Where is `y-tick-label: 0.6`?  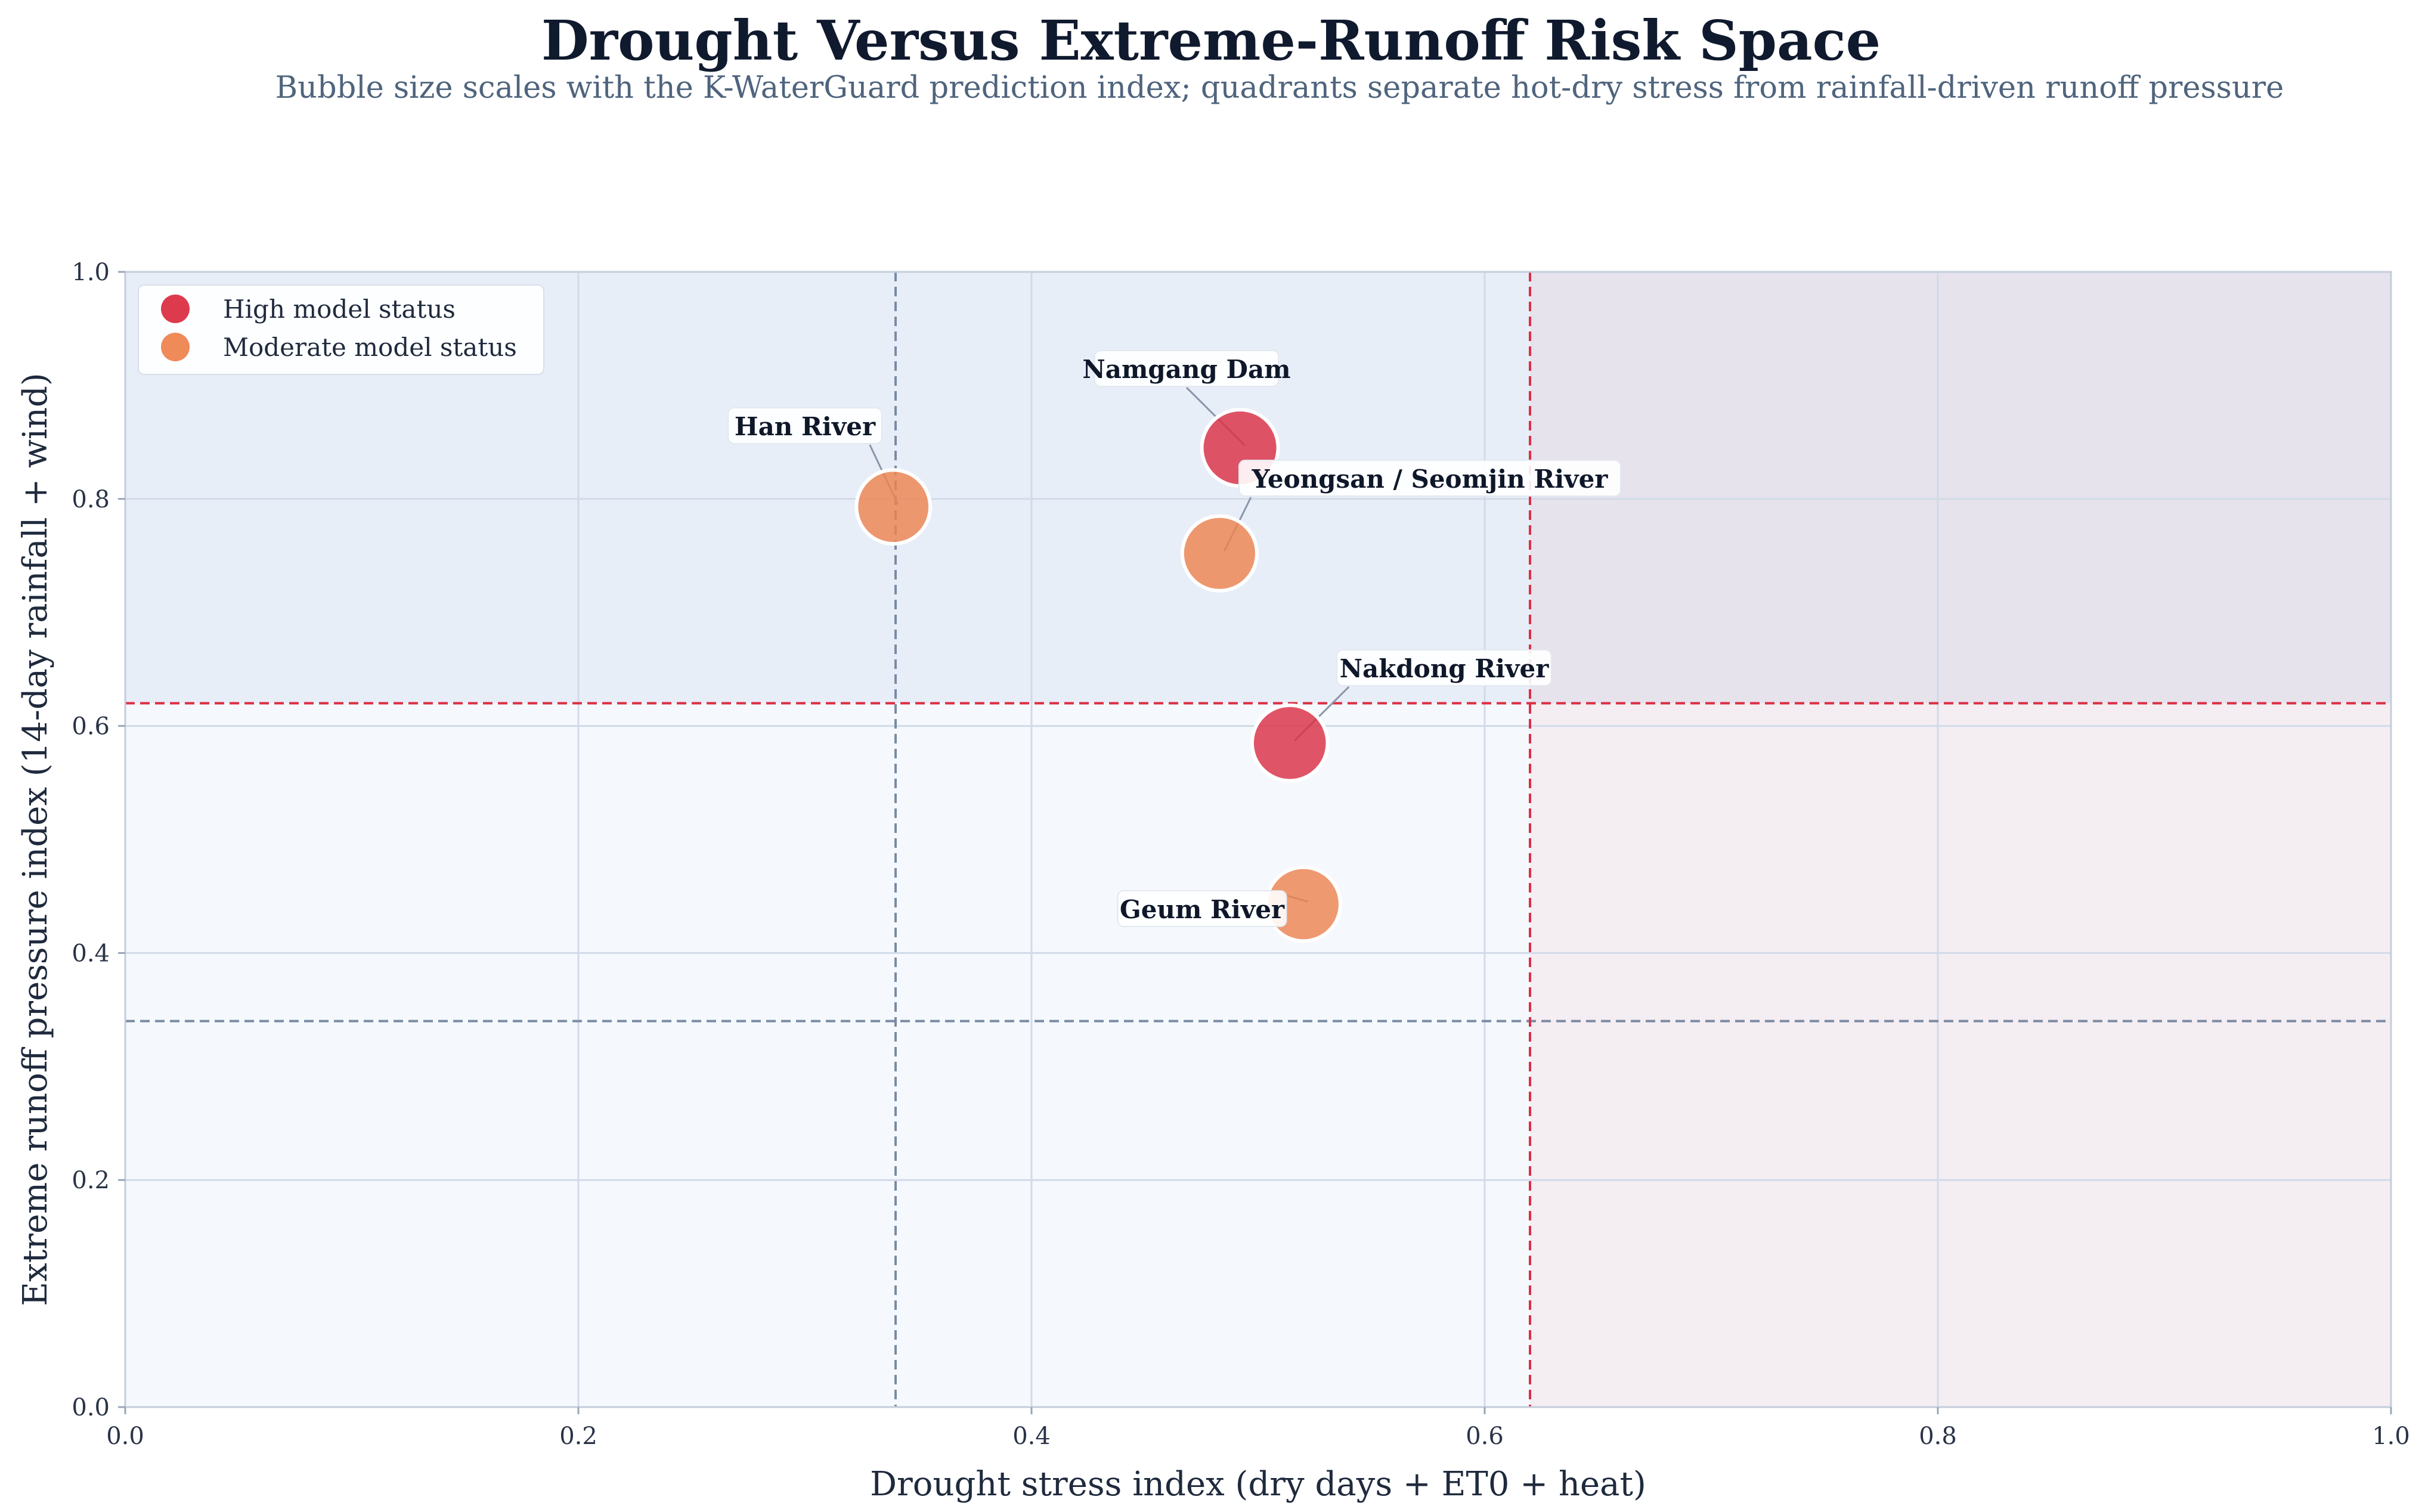
y-tick-label: 0.6 is located at coordinates (91, 726).